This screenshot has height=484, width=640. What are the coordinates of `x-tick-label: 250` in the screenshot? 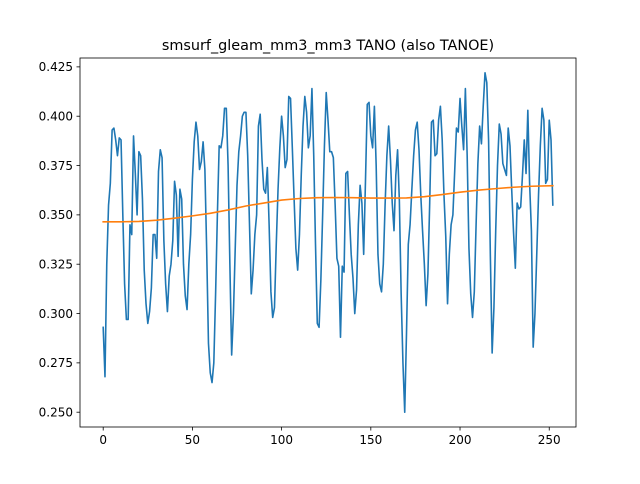 It's located at (549, 440).